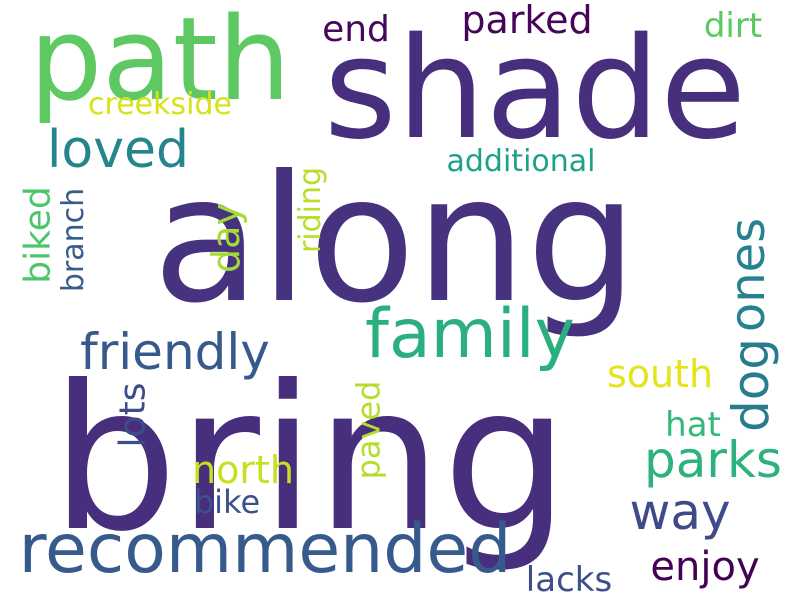 This screenshot has height=600, width=800. I want to click on word-riding: riding, so click(310, 210).